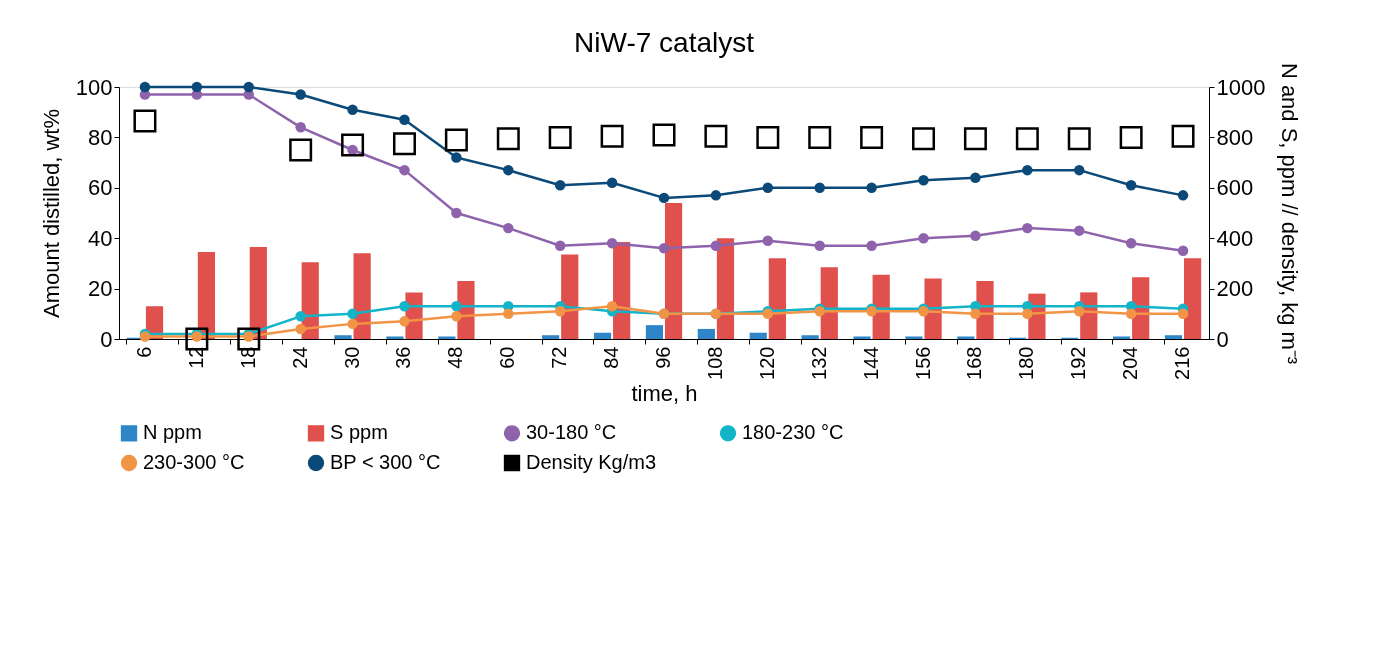 This screenshot has width=1396, height=657. Describe the element at coordinates (1222, 339) in the screenshot. I see `y2-tick-label: 0` at that location.